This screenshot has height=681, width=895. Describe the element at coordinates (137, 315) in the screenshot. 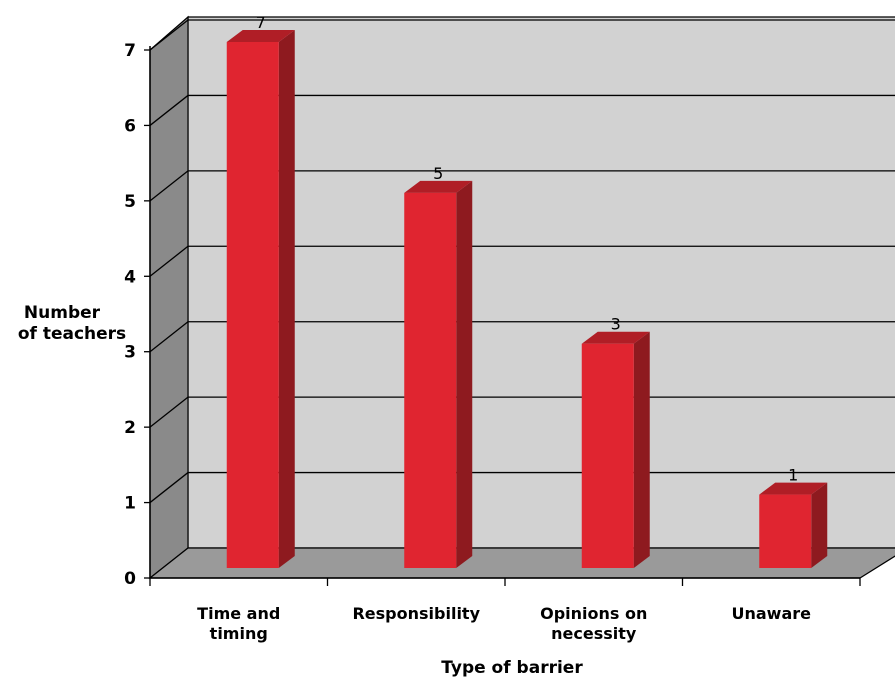

I see `y-tick-labels: 0 1 2 3 4 5 6 7` at that location.